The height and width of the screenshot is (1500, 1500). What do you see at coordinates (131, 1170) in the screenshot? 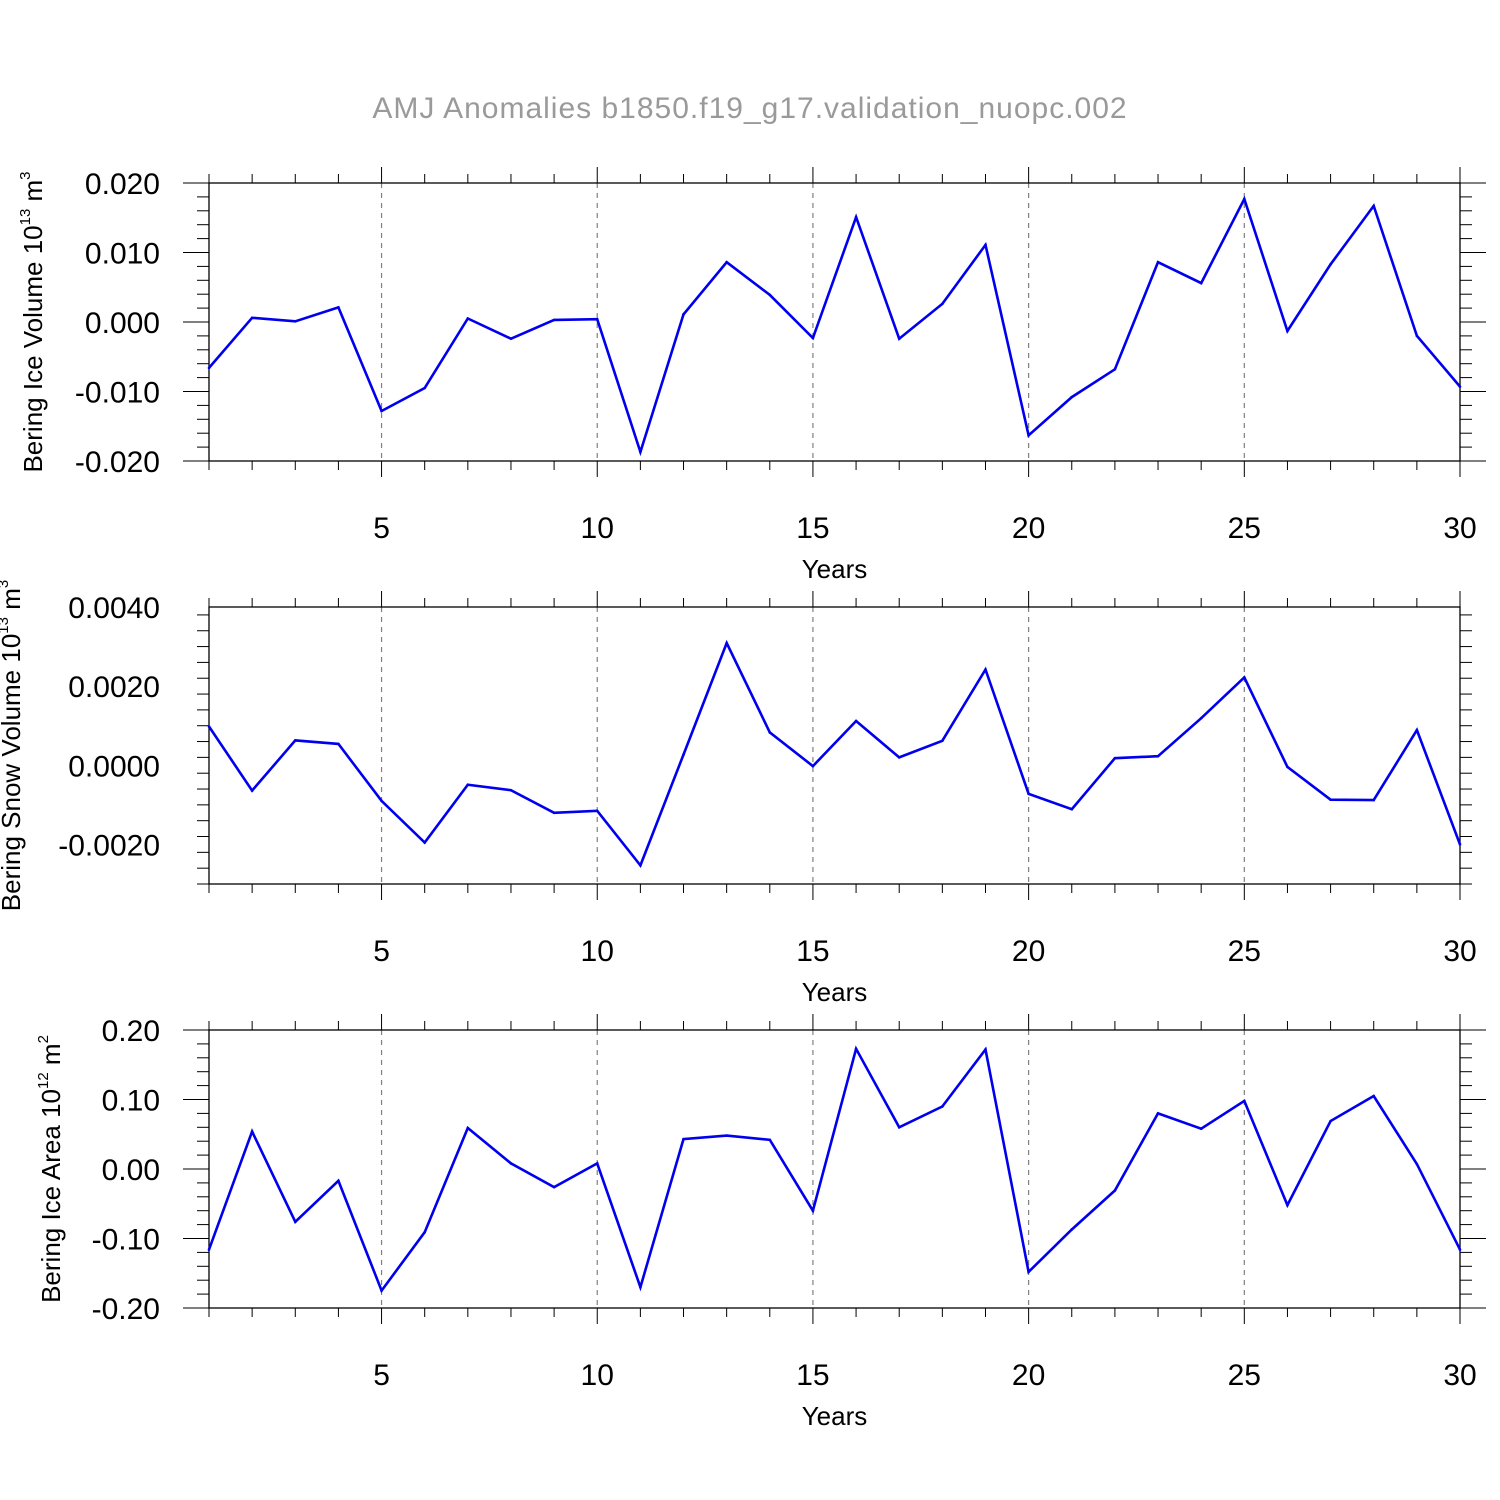
I see `y-tick-label: 0.00` at bounding box center [131, 1170].